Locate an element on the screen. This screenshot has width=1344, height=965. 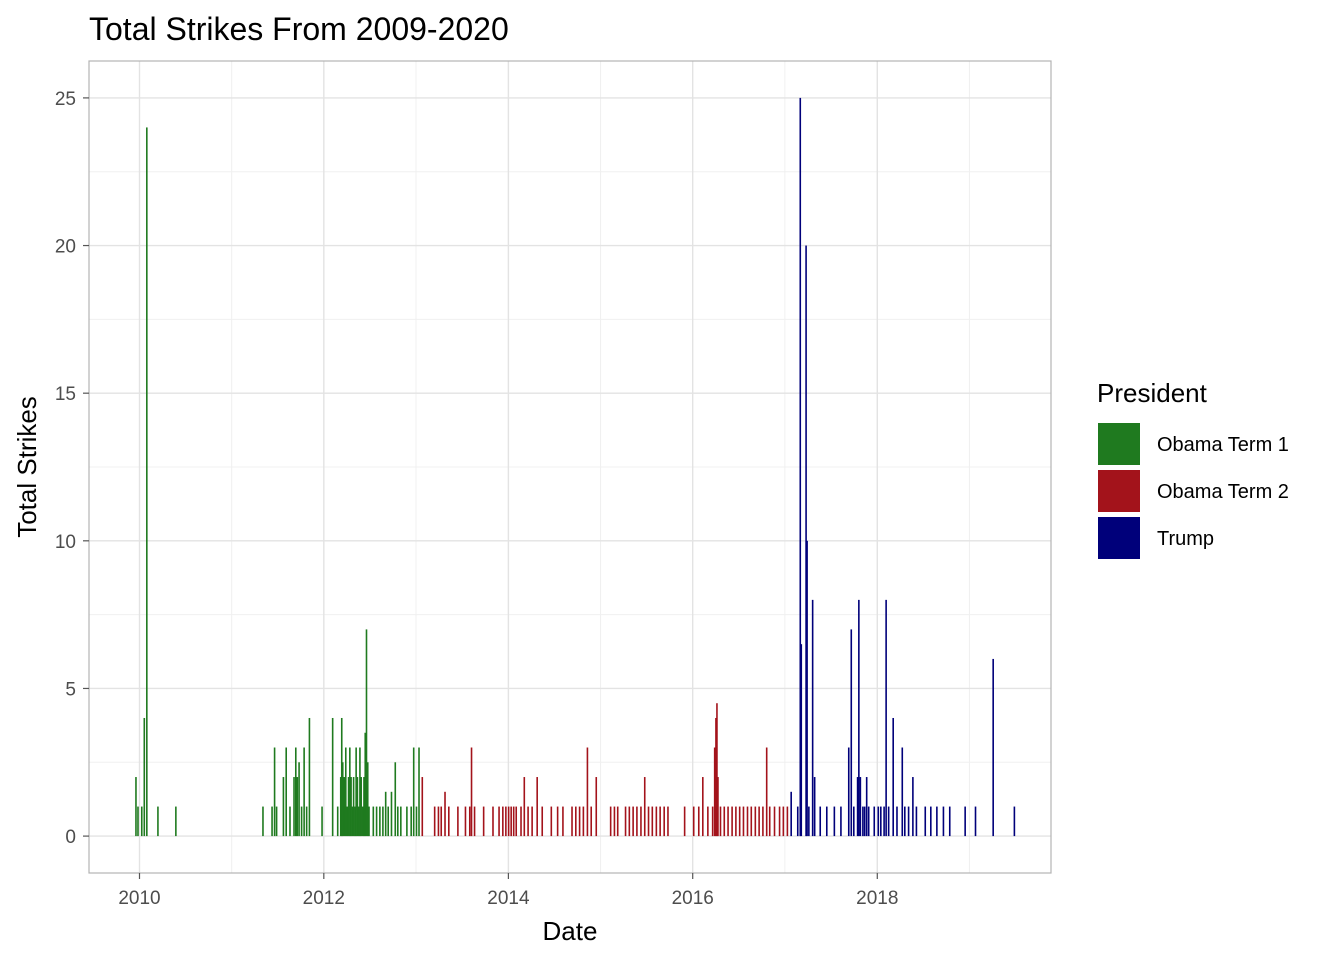
y-tick-label: 5 is located at coordinates (70, 689).